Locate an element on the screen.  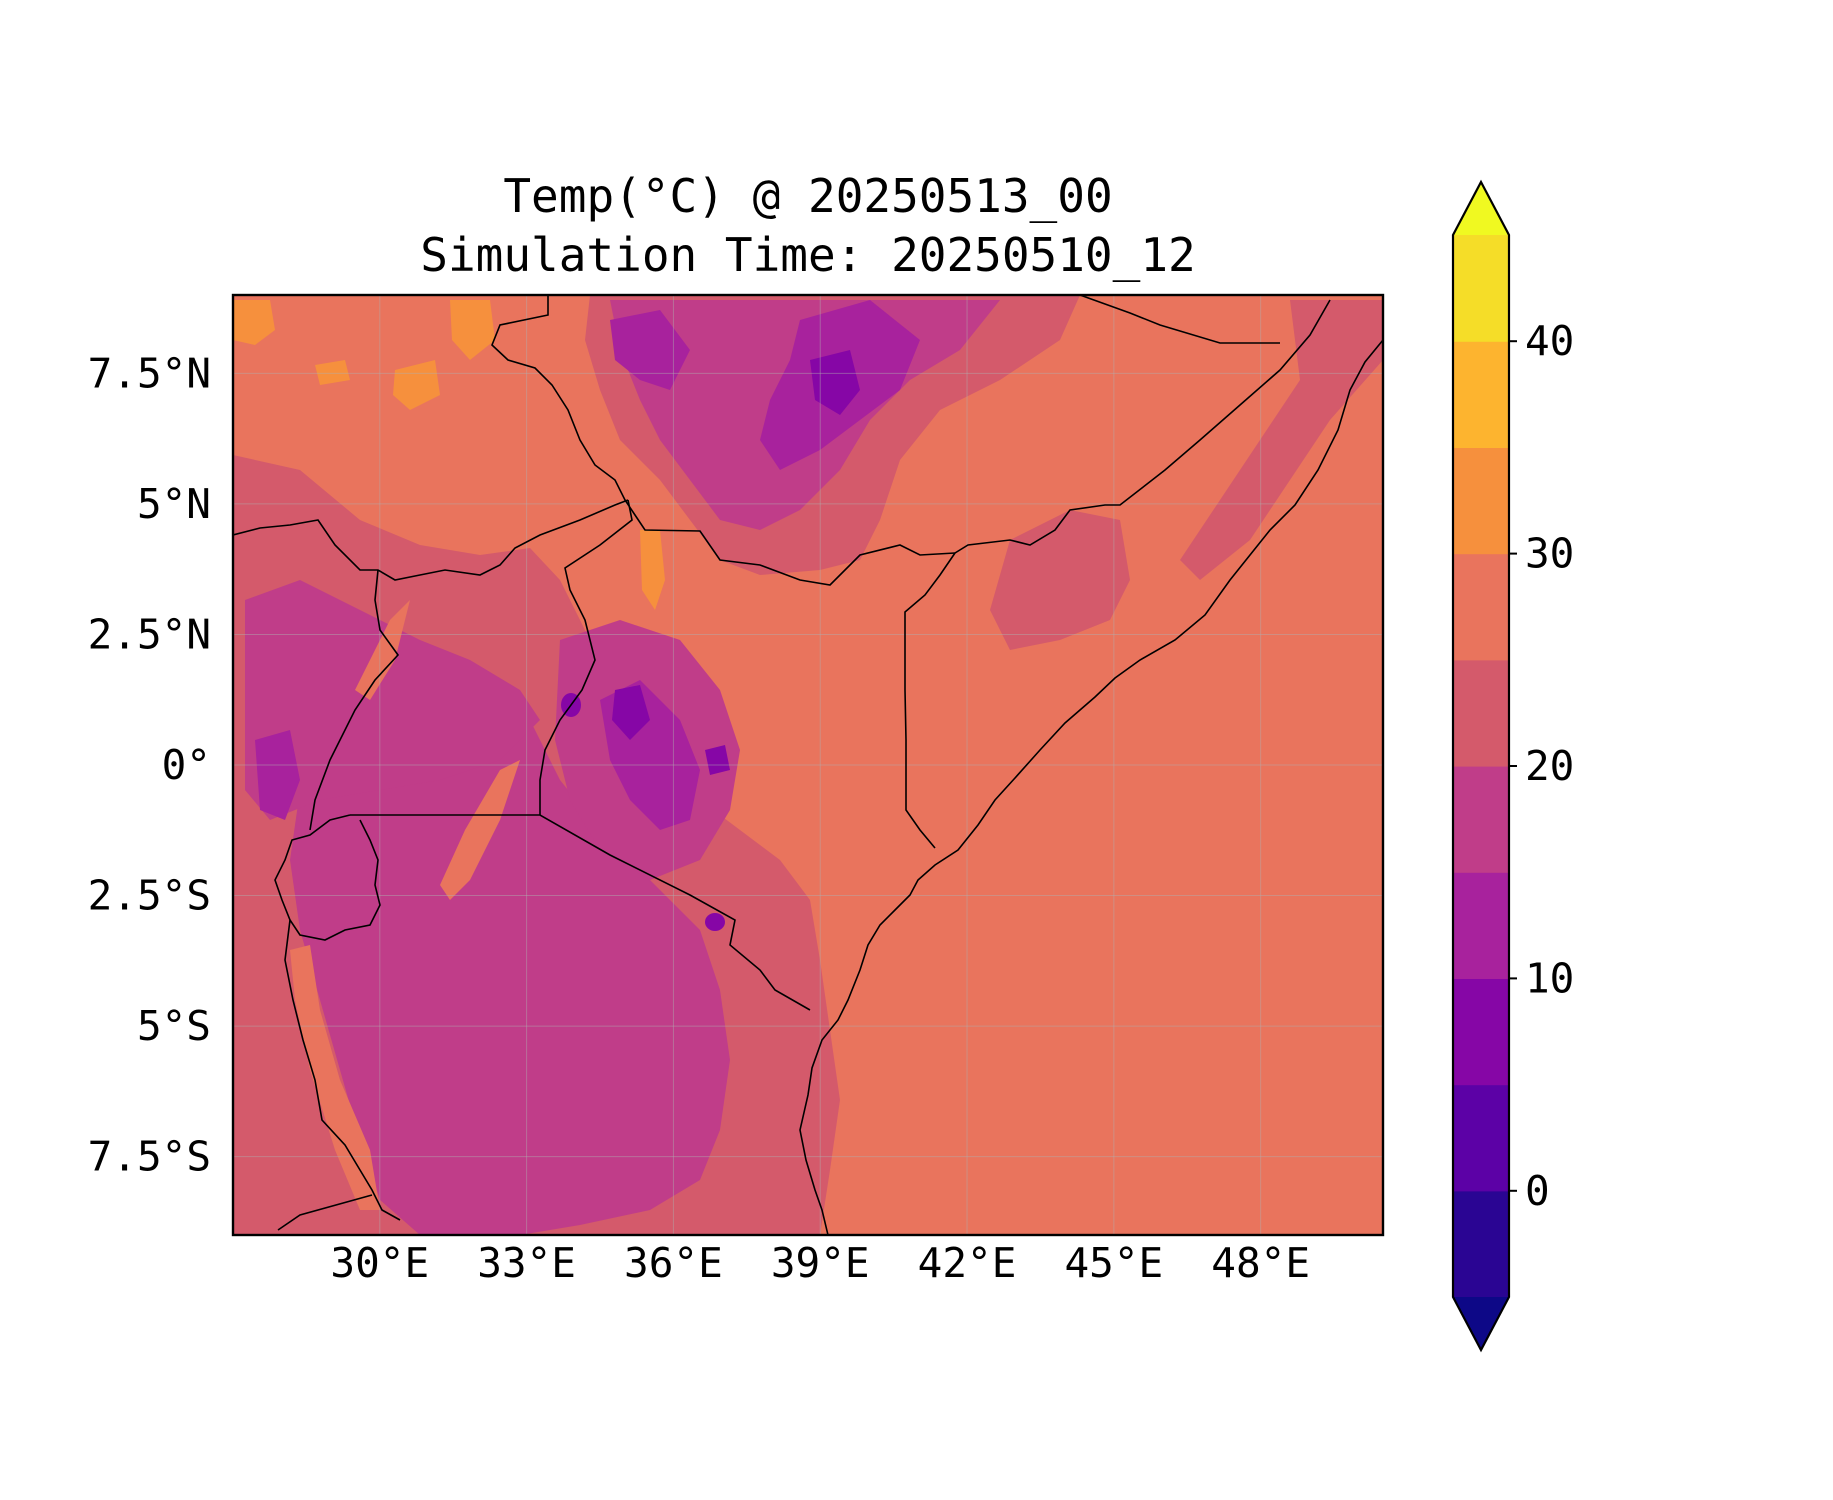
x-tick-label: 30°E is located at coordinates (379, 1263).